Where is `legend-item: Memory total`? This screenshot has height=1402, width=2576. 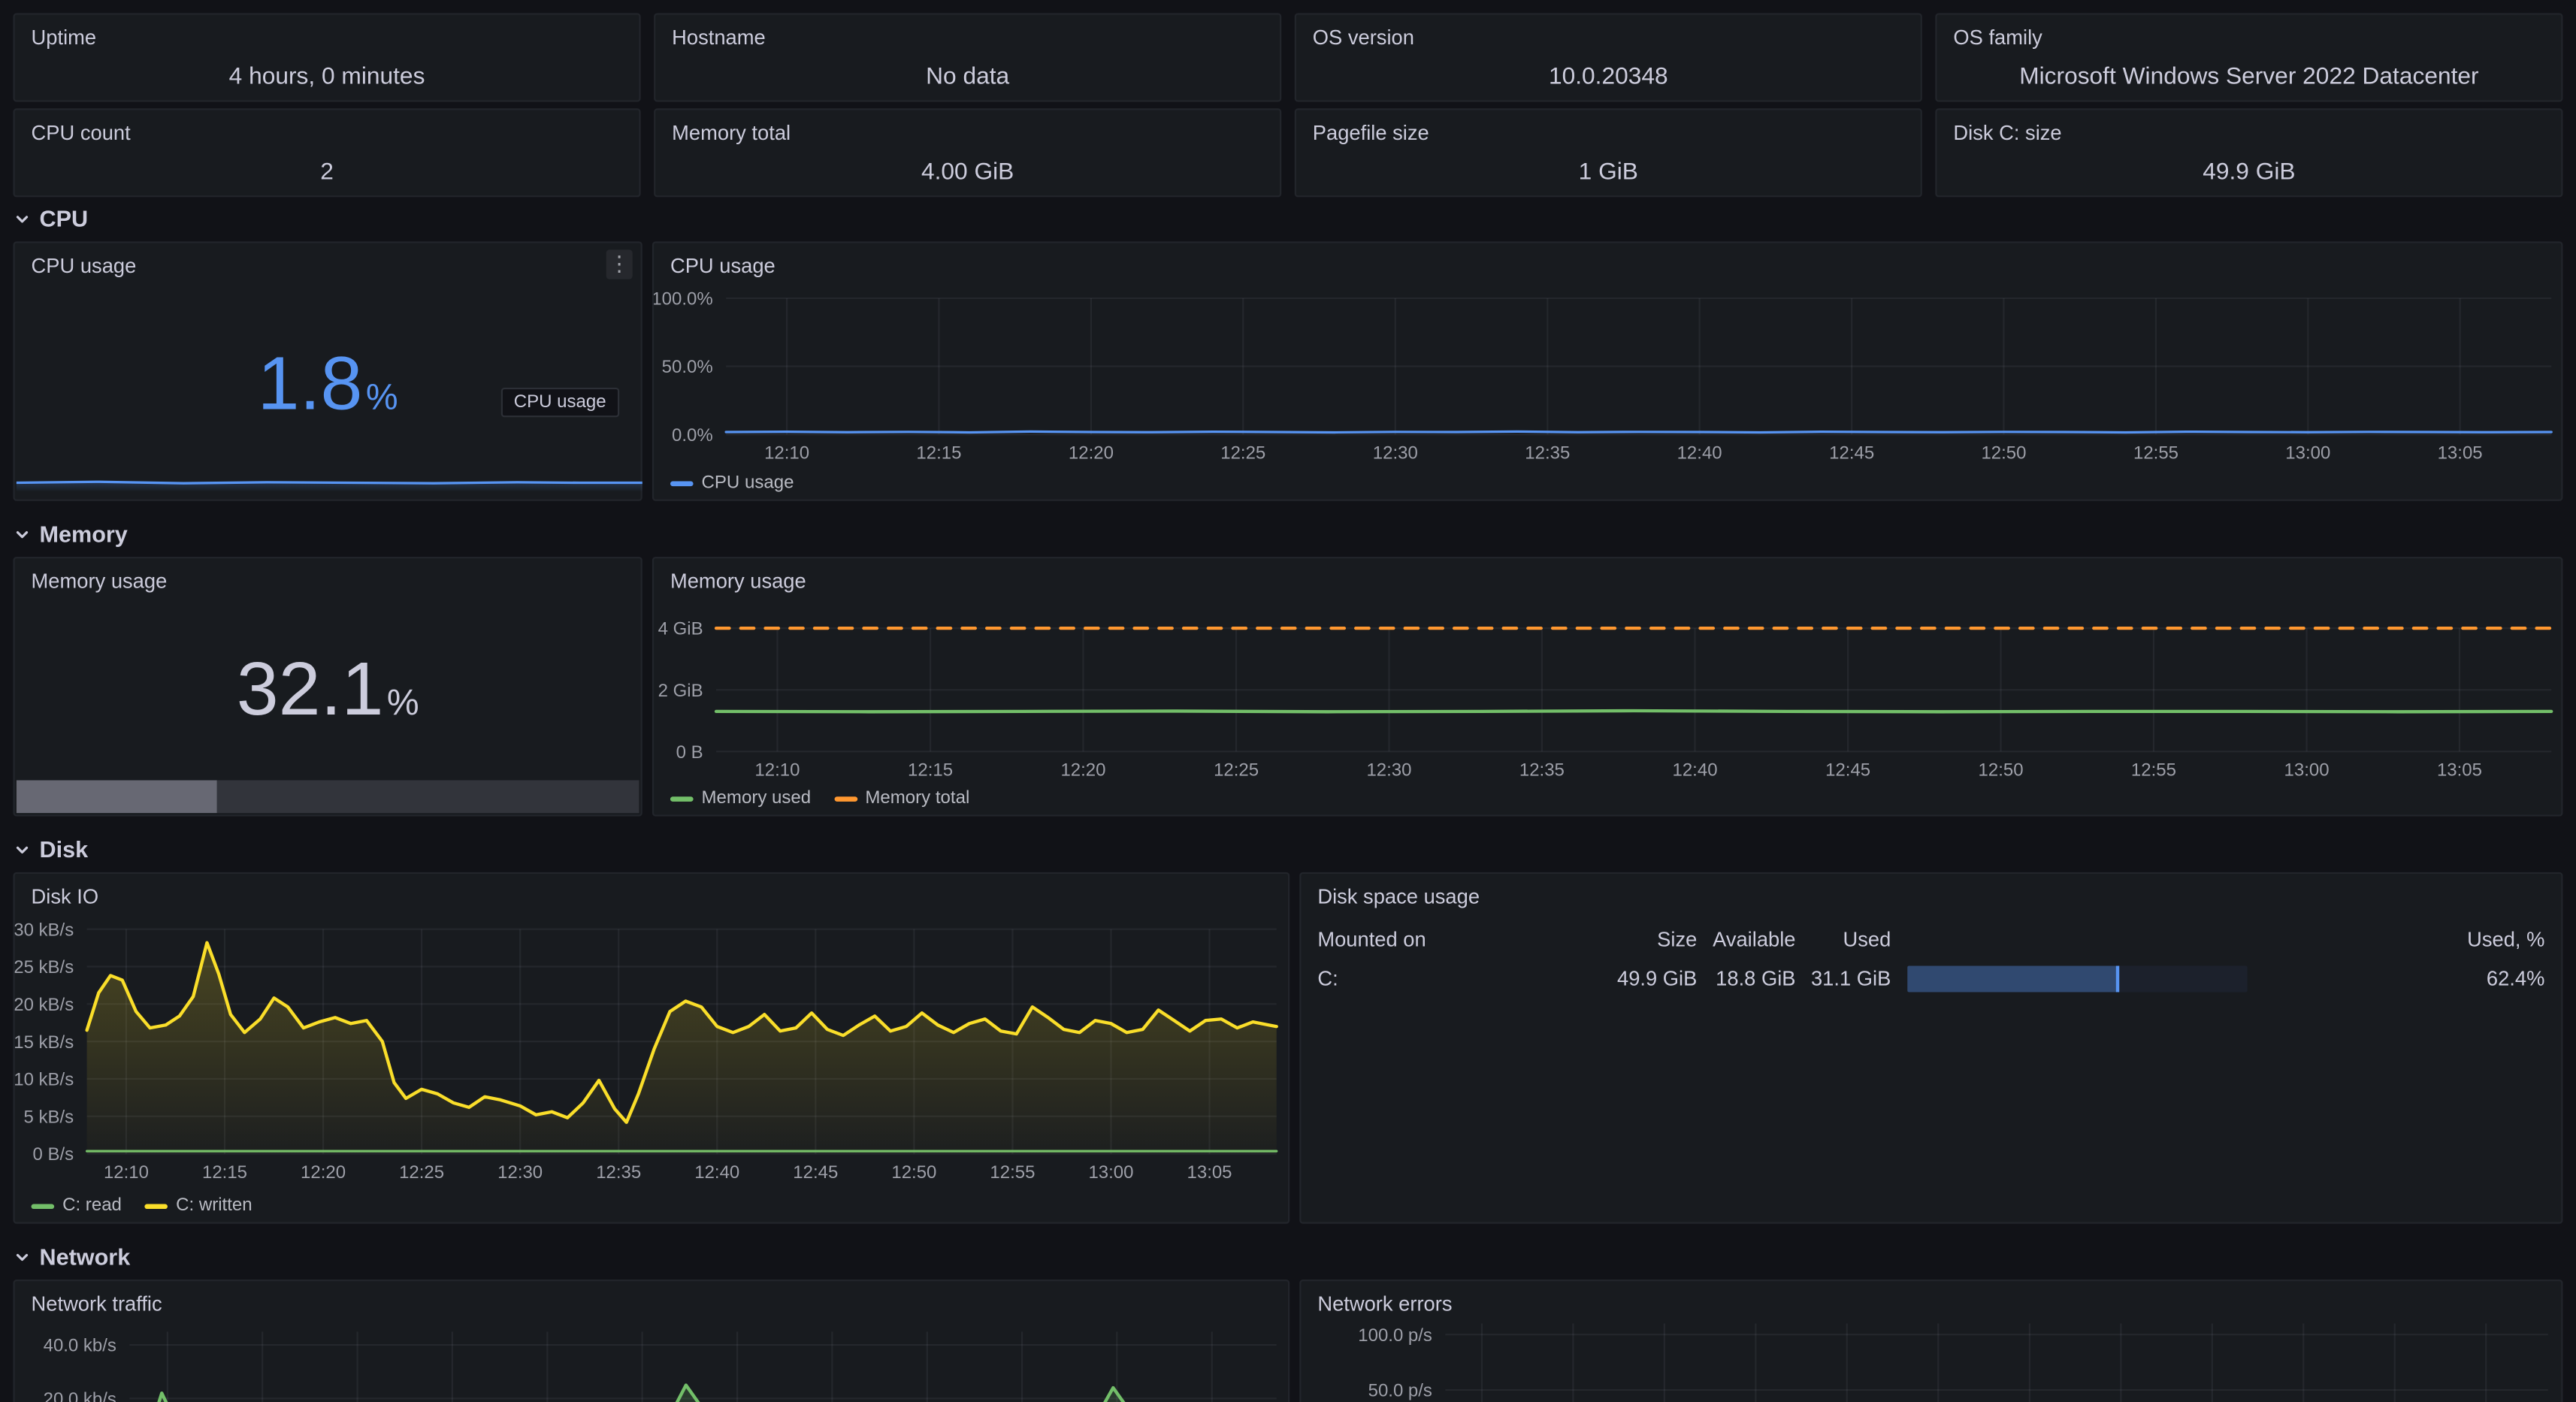 legend-item: Memory total is located at coordinates (901, 798).